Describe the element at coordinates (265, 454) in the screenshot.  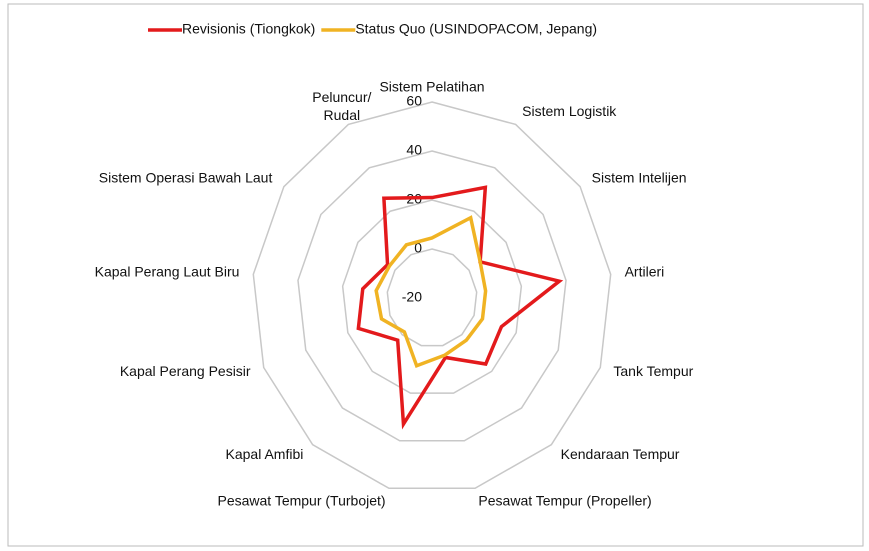
I see `category-label: Kapal Amfibi` at that location.